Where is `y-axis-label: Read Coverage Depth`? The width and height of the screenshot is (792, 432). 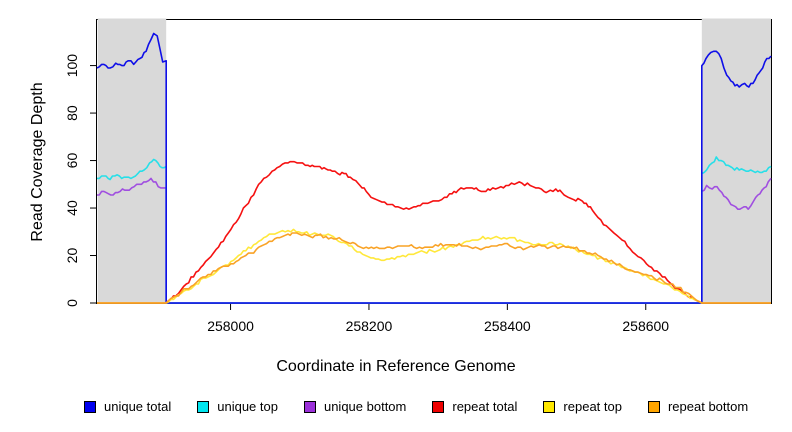 y-axis-label: Read Coverage Depth is located at coordinates (37, 162).